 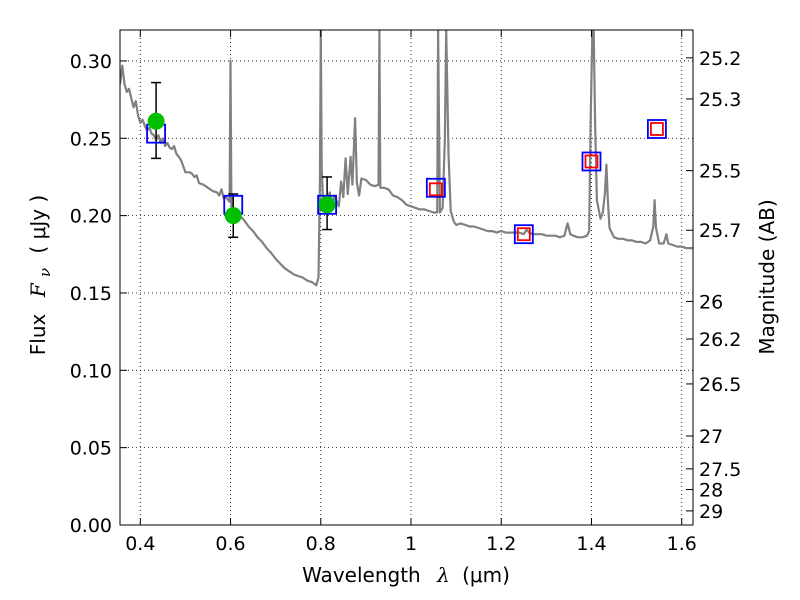 What do you see at coordinates (720, 385) in the screenshot?
I see `y-right-tick-label: 26.5` at bounding box center [720, 385].